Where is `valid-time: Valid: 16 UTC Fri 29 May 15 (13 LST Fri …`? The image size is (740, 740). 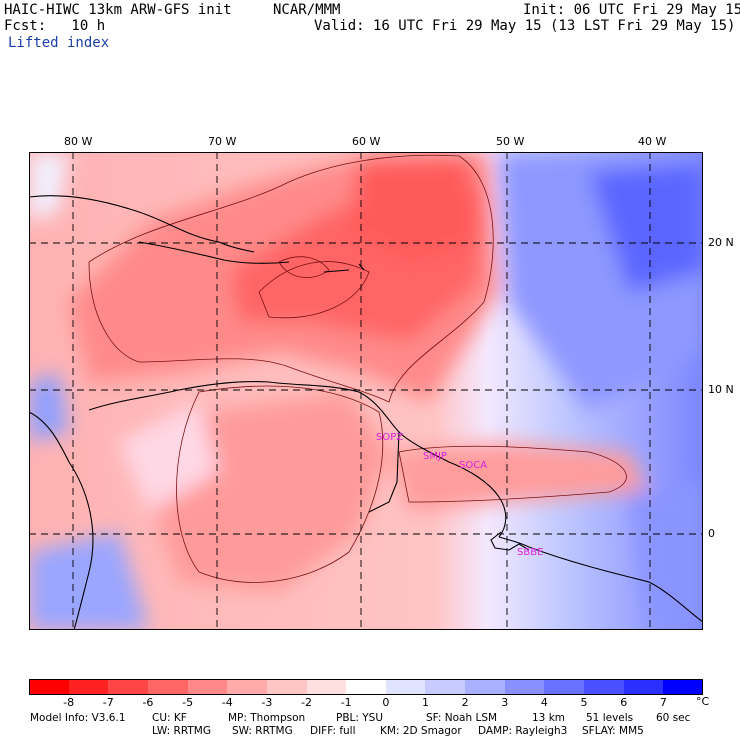 valid-time: Valid: 16 UTC Fri 29 May 15 (13 LST Fri … is located at coordinates (525, 26).